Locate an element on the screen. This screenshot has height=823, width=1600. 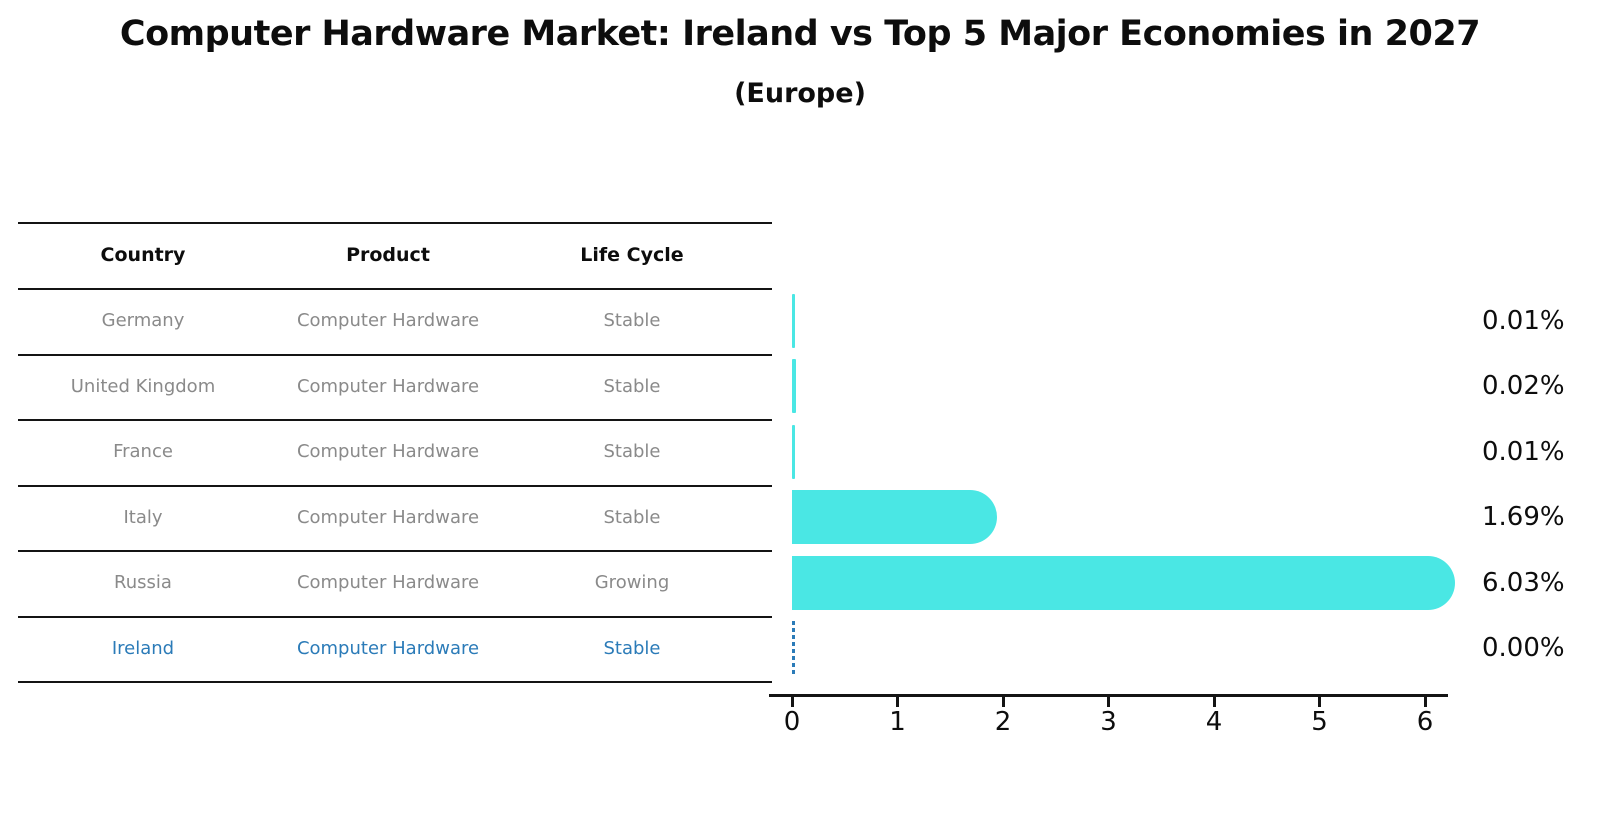
chart-subtitle: (Europe) is located at coordinates (800, 93).